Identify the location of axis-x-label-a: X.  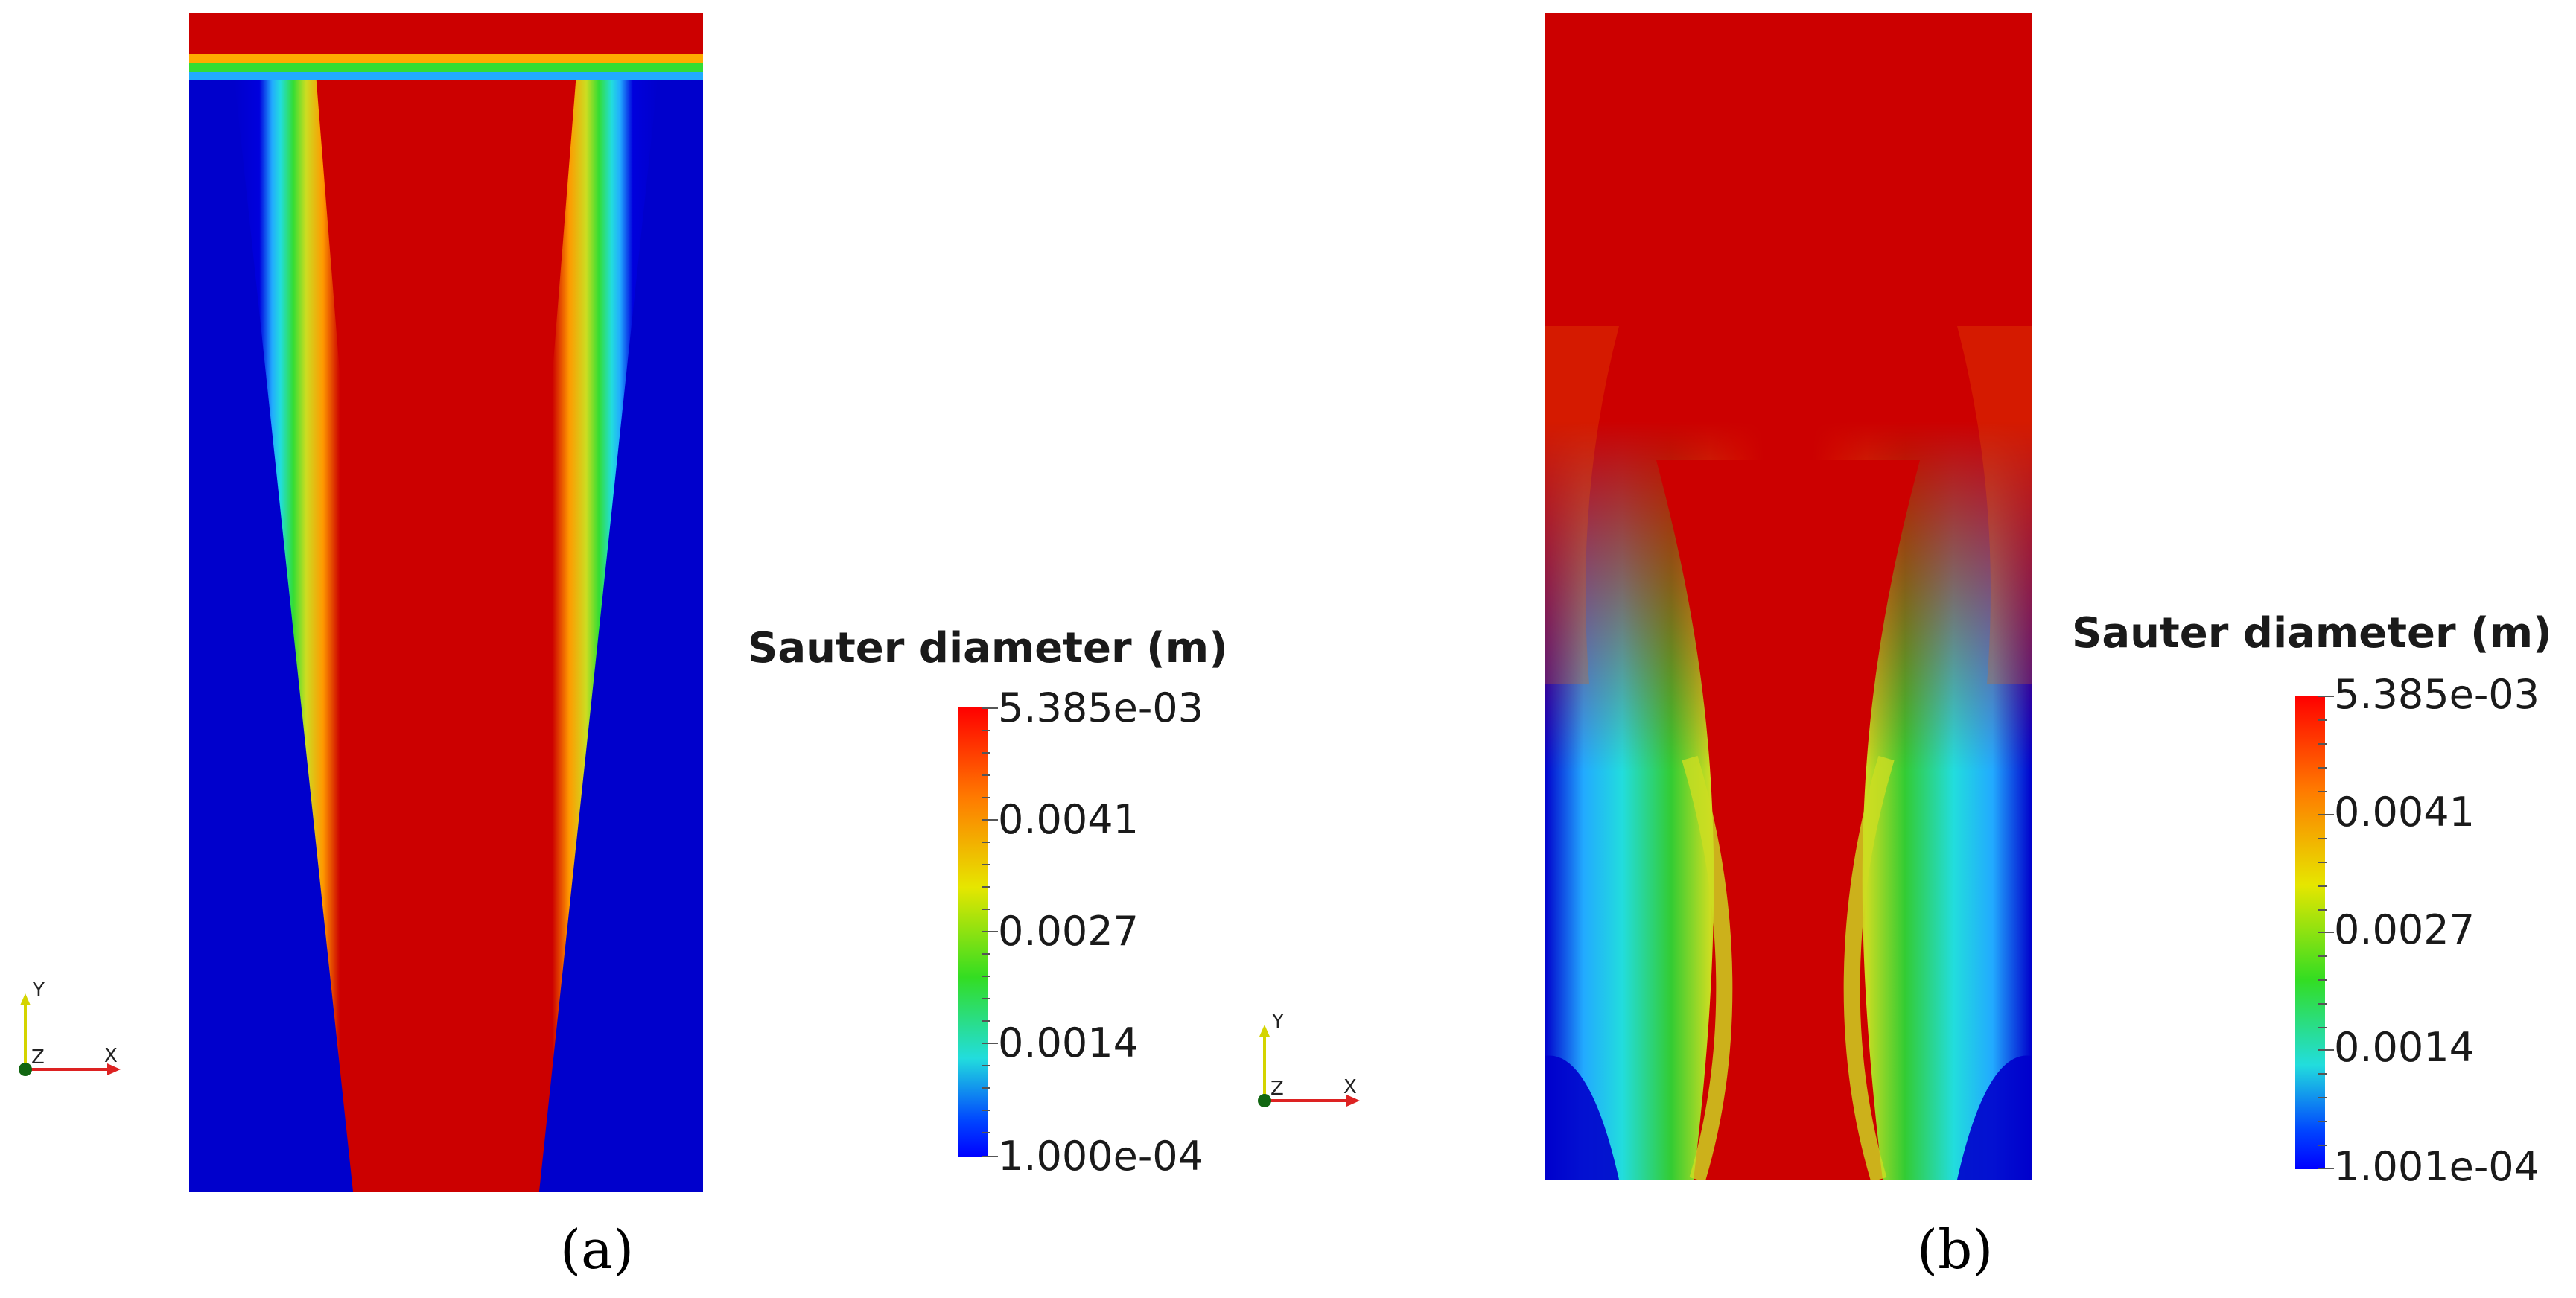
(111, 1056).